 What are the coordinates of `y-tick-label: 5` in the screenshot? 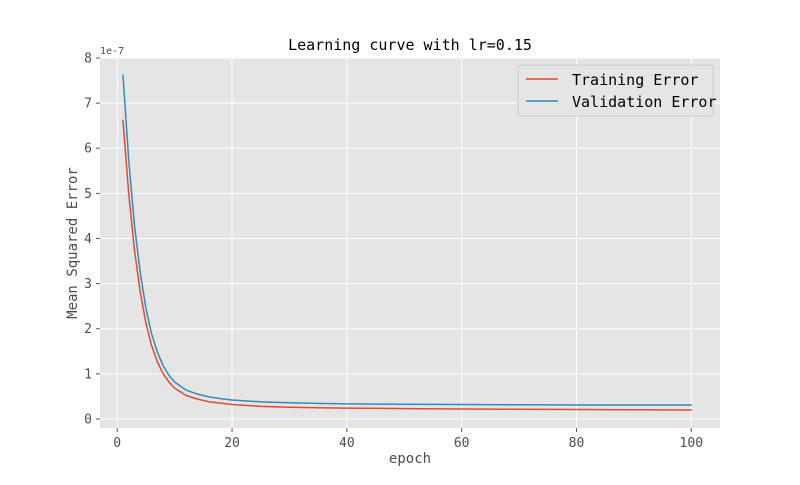 It's located at (88, 194).